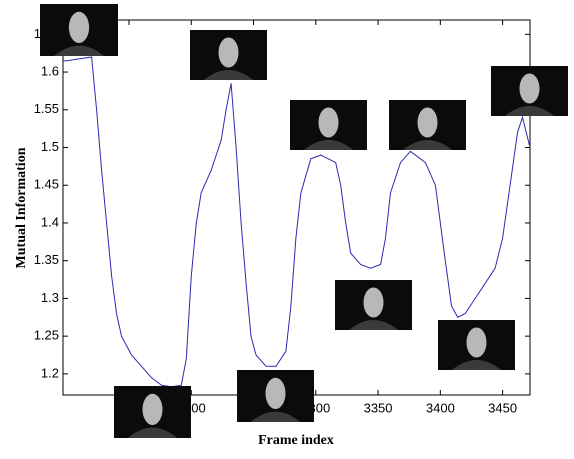 This screenshot has height=459, width=574. What do you see at coordinates (50, 146) in the screenshot?
I see `y-tick-label: 1.5` at bounding box center [50, 146].